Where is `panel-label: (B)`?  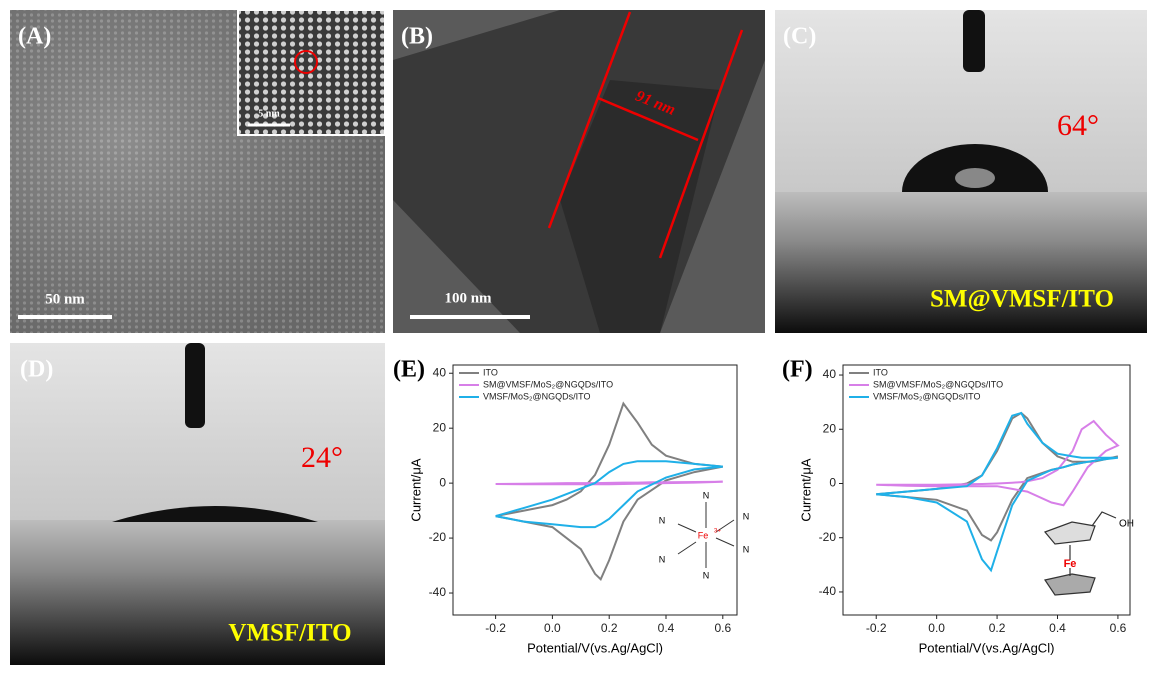 panel-label: (B) is located at coordinates (417, 37).